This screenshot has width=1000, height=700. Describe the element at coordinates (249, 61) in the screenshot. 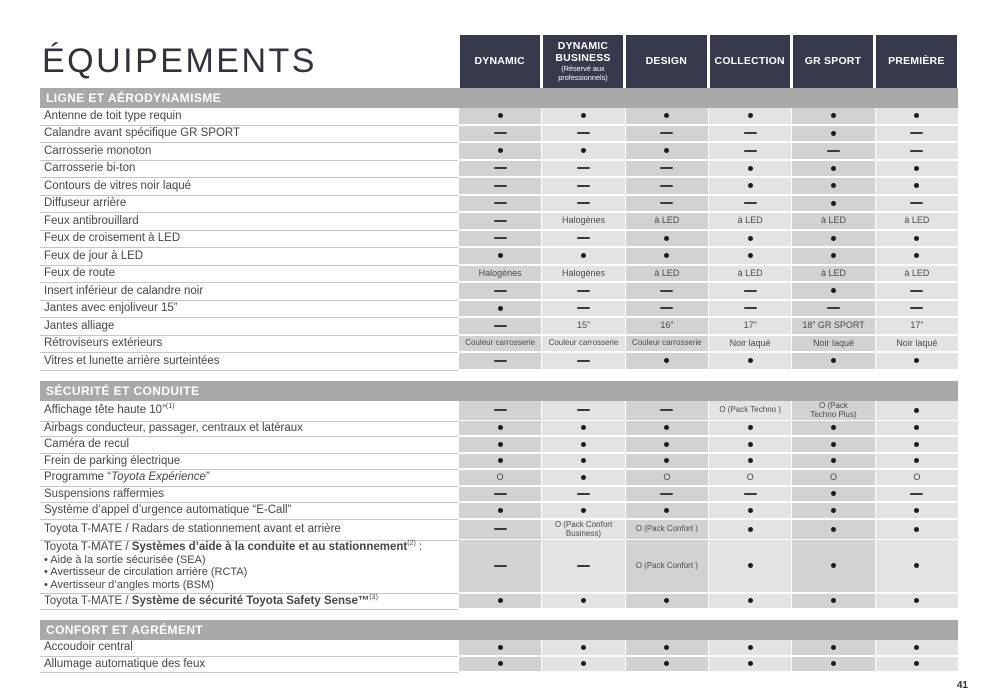

I see `title-cell: ÉQUIPEMENTS` at that location.